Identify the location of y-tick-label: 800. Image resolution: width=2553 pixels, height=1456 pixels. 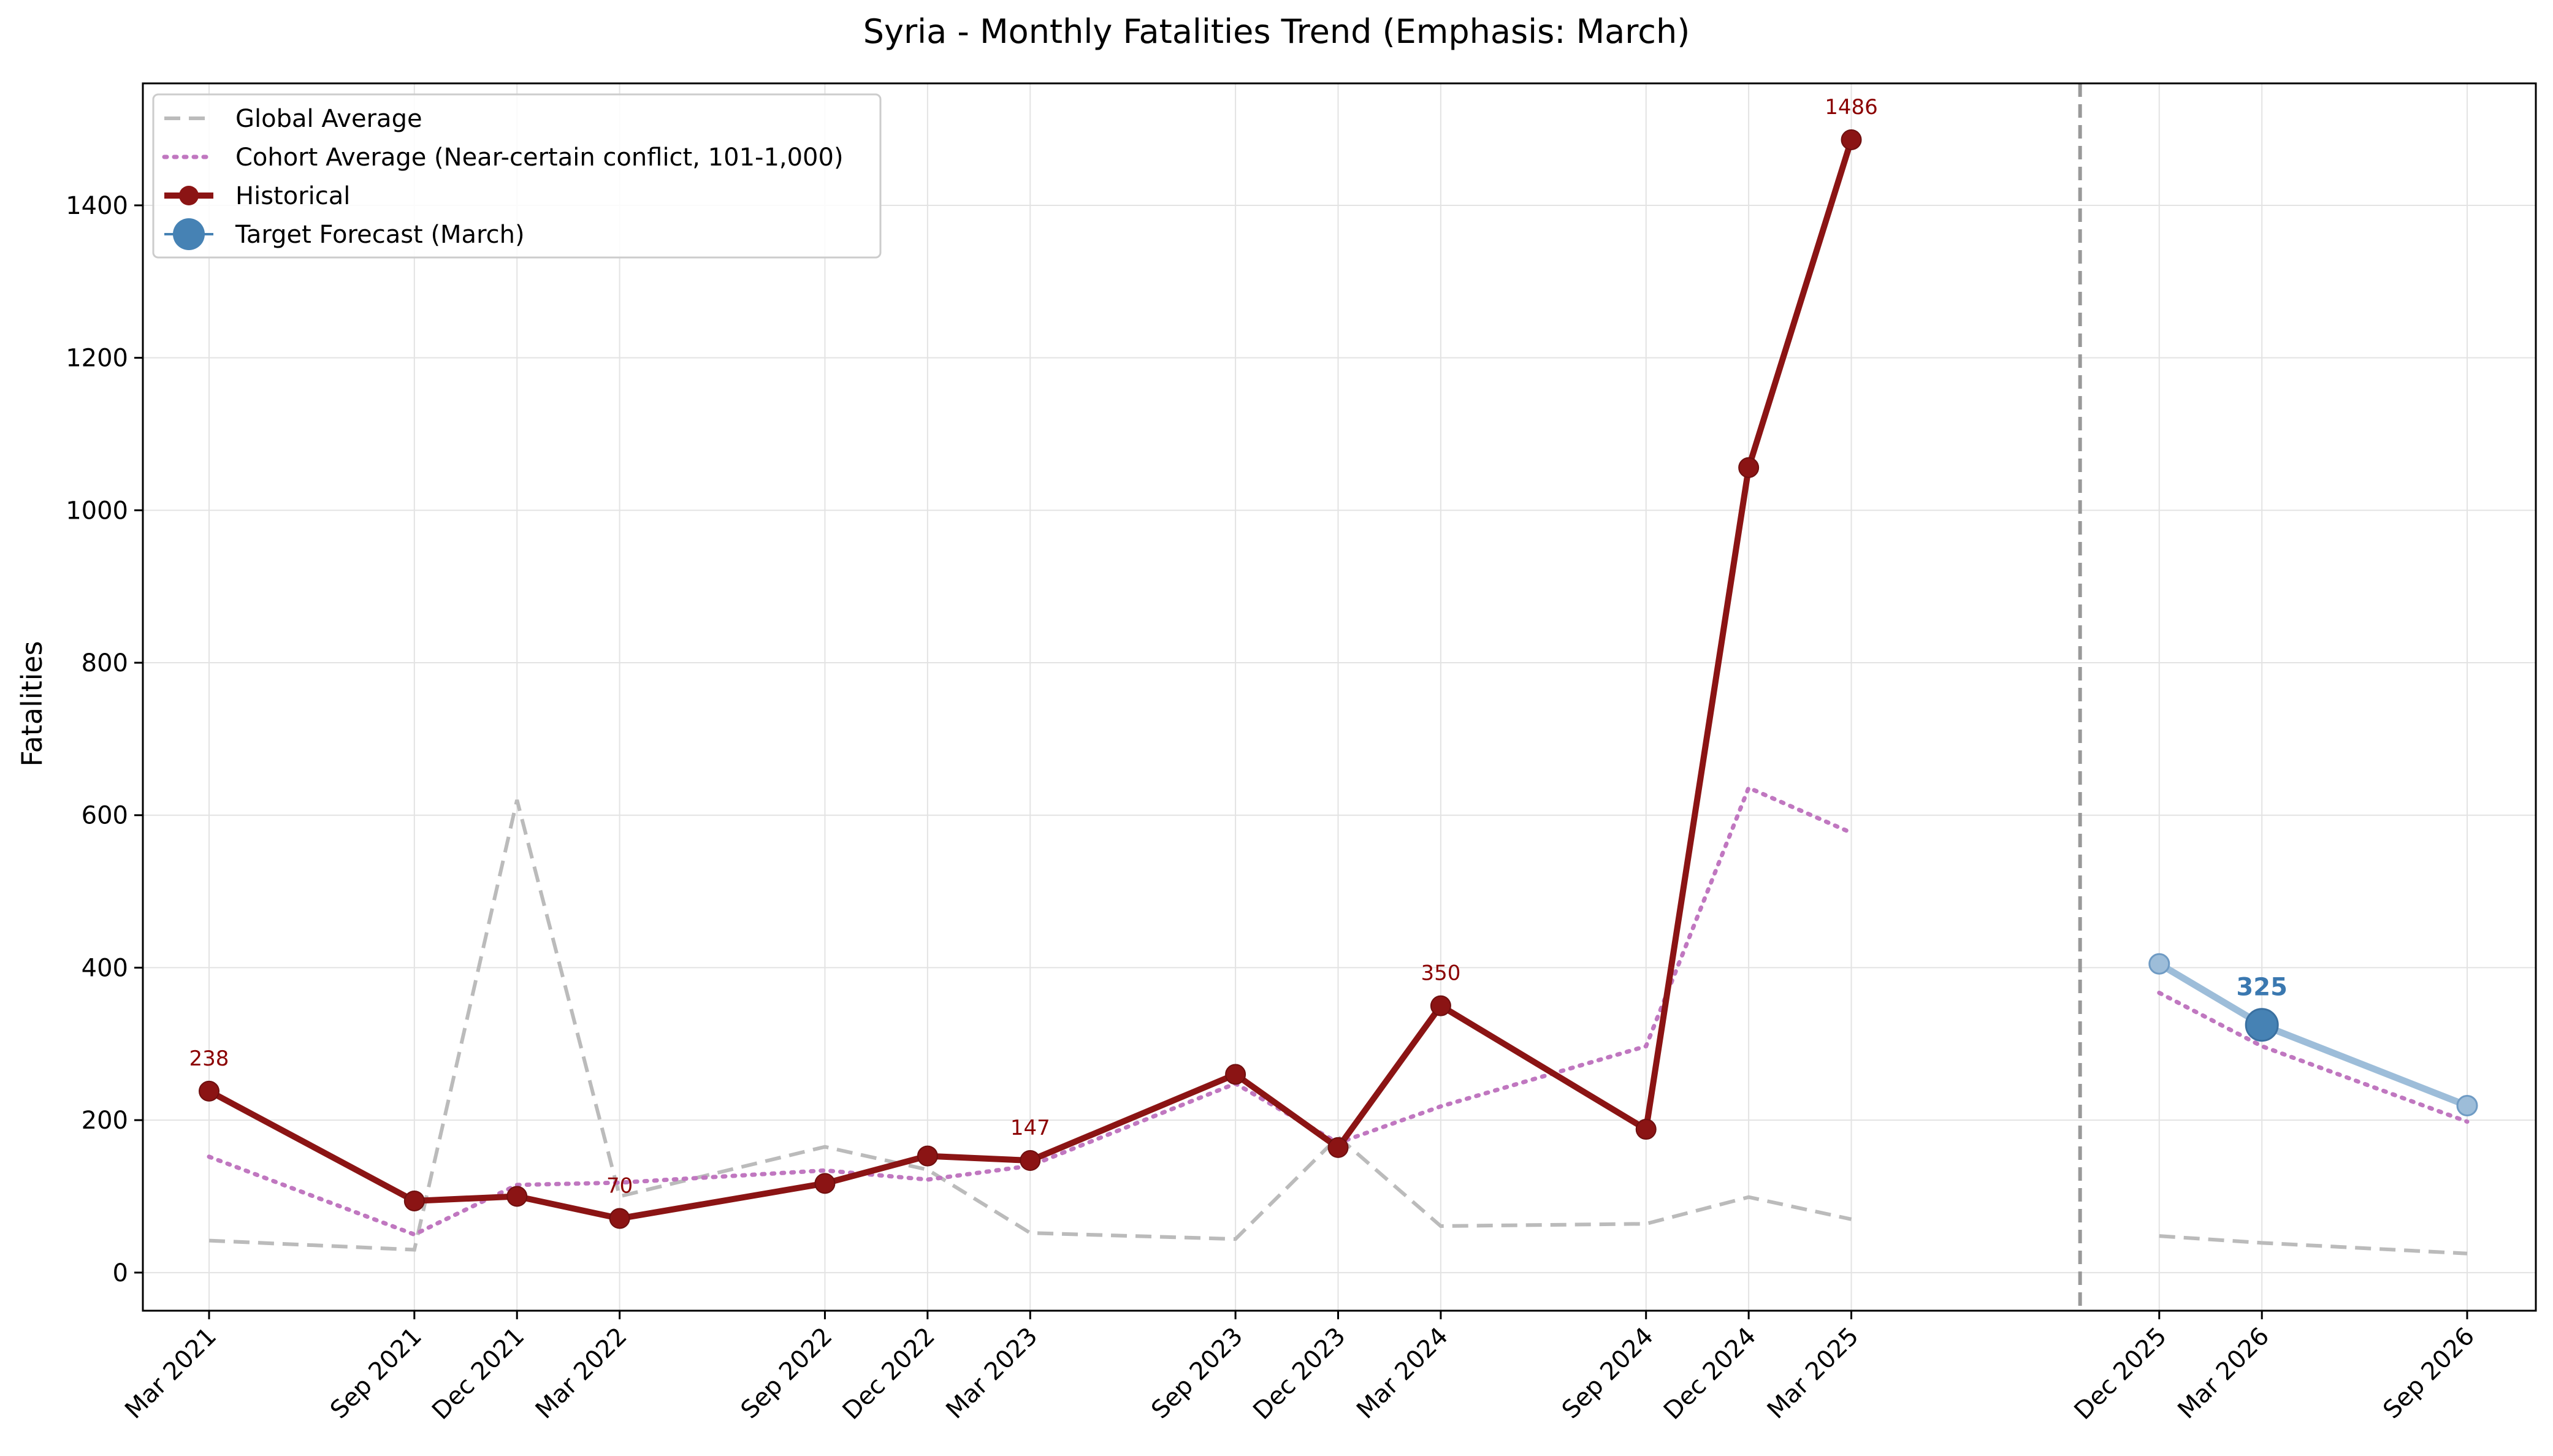
(105, 663).